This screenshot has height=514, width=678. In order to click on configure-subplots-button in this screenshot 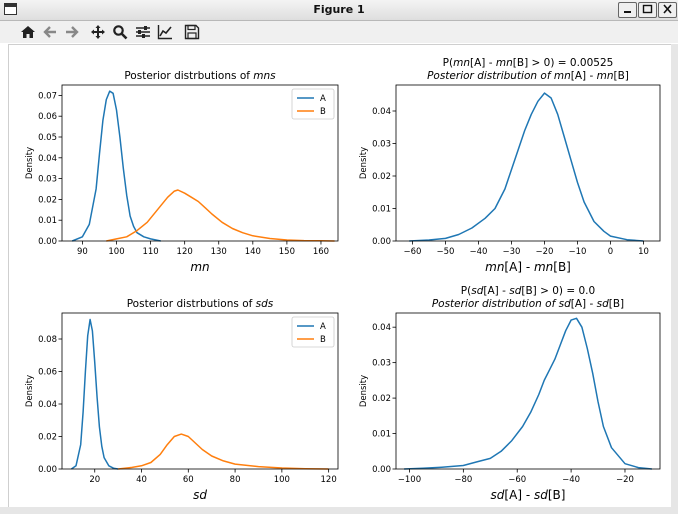, I will do `click(143, 32)`.